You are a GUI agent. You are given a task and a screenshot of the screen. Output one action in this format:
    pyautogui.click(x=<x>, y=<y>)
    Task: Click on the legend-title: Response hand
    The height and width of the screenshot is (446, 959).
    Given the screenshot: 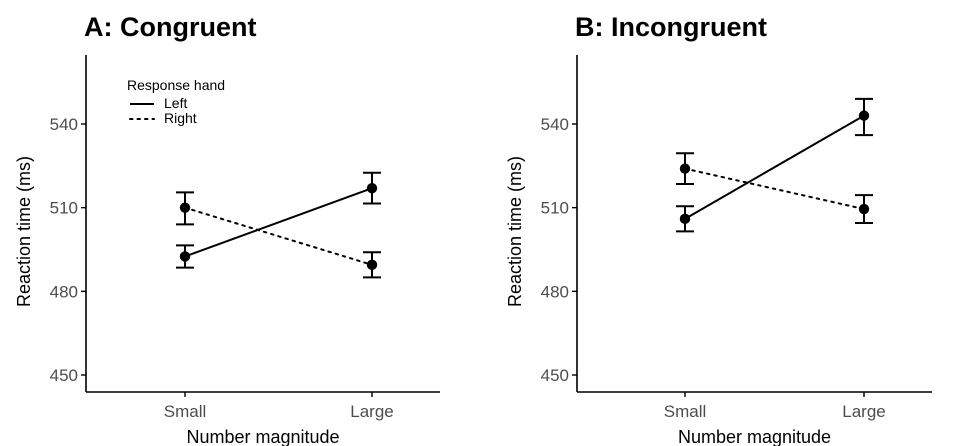 What is the action you would take?
    pyautogui.click(x=176, y=85)
    